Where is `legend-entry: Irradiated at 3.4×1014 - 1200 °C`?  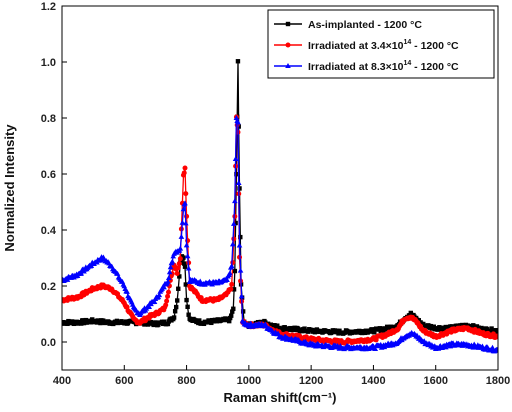
legend-entry: Irradiated at 3.4×1014 - 1200 °C is located at coordinates (383, 45).